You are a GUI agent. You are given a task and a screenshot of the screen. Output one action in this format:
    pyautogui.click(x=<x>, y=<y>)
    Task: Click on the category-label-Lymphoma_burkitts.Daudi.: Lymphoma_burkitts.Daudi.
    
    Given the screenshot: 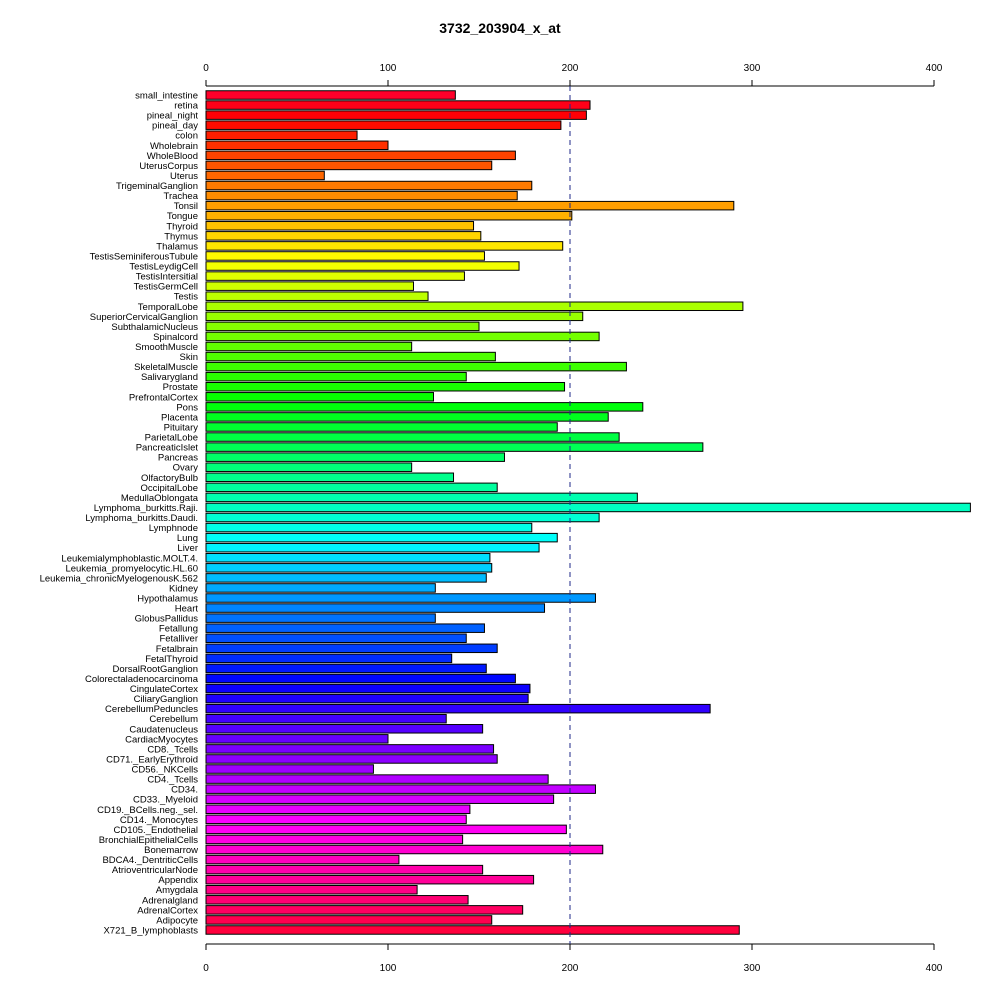 What is the action you would take?
    pyautogui.click(x=141, y=518)
    